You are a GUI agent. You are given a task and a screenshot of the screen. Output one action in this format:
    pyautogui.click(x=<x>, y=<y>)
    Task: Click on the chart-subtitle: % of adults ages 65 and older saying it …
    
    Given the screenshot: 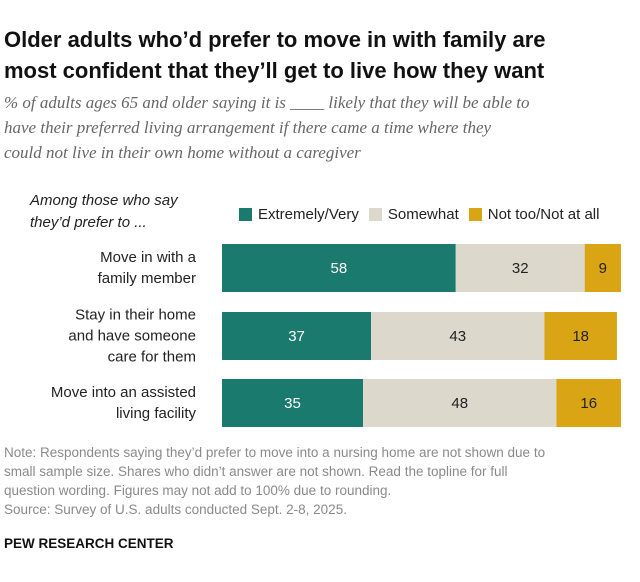 What is the action you would take?
    pyautogui.click(x=267, y=127)
    